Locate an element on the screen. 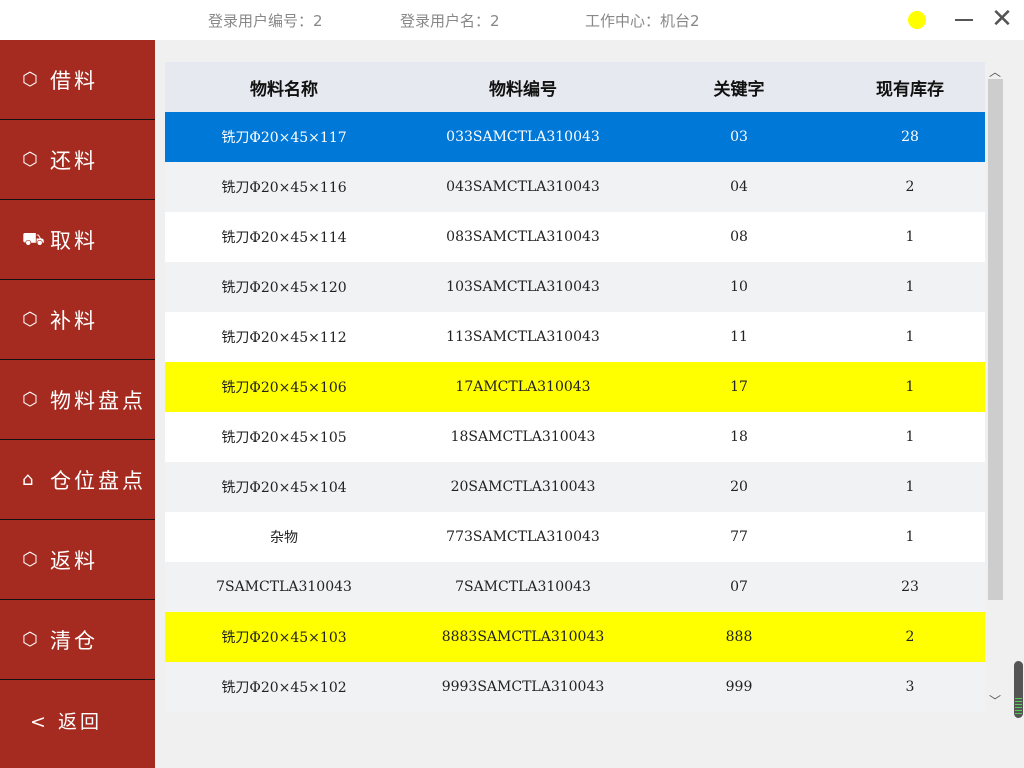 The image size is (1024, 768). table-cell: 23 is located at coordinates (910, 587).